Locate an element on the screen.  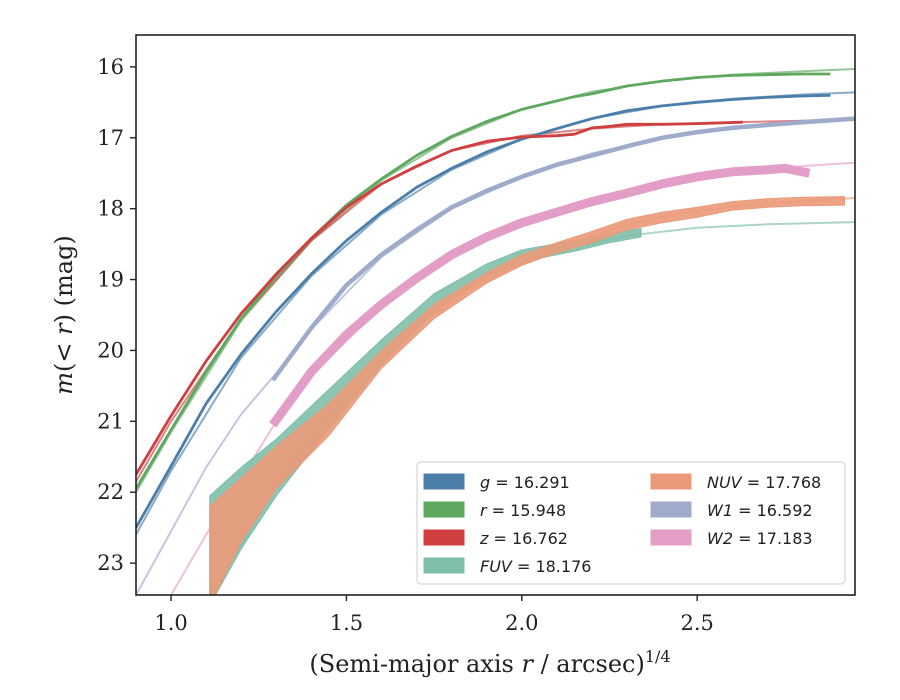
legend-label-fuv: FUV = 18.176 is located at coordinates (535, 566).